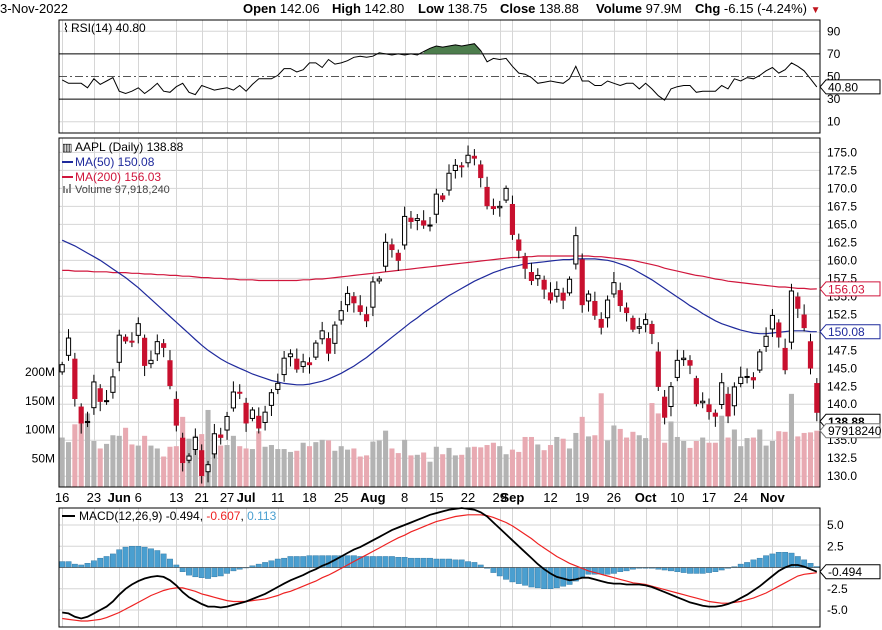 The image size is (882, 630). What do you see at coordinates (439, 272) in the screenshot?
I see `ma200-line` at bounding box center [439, 272].